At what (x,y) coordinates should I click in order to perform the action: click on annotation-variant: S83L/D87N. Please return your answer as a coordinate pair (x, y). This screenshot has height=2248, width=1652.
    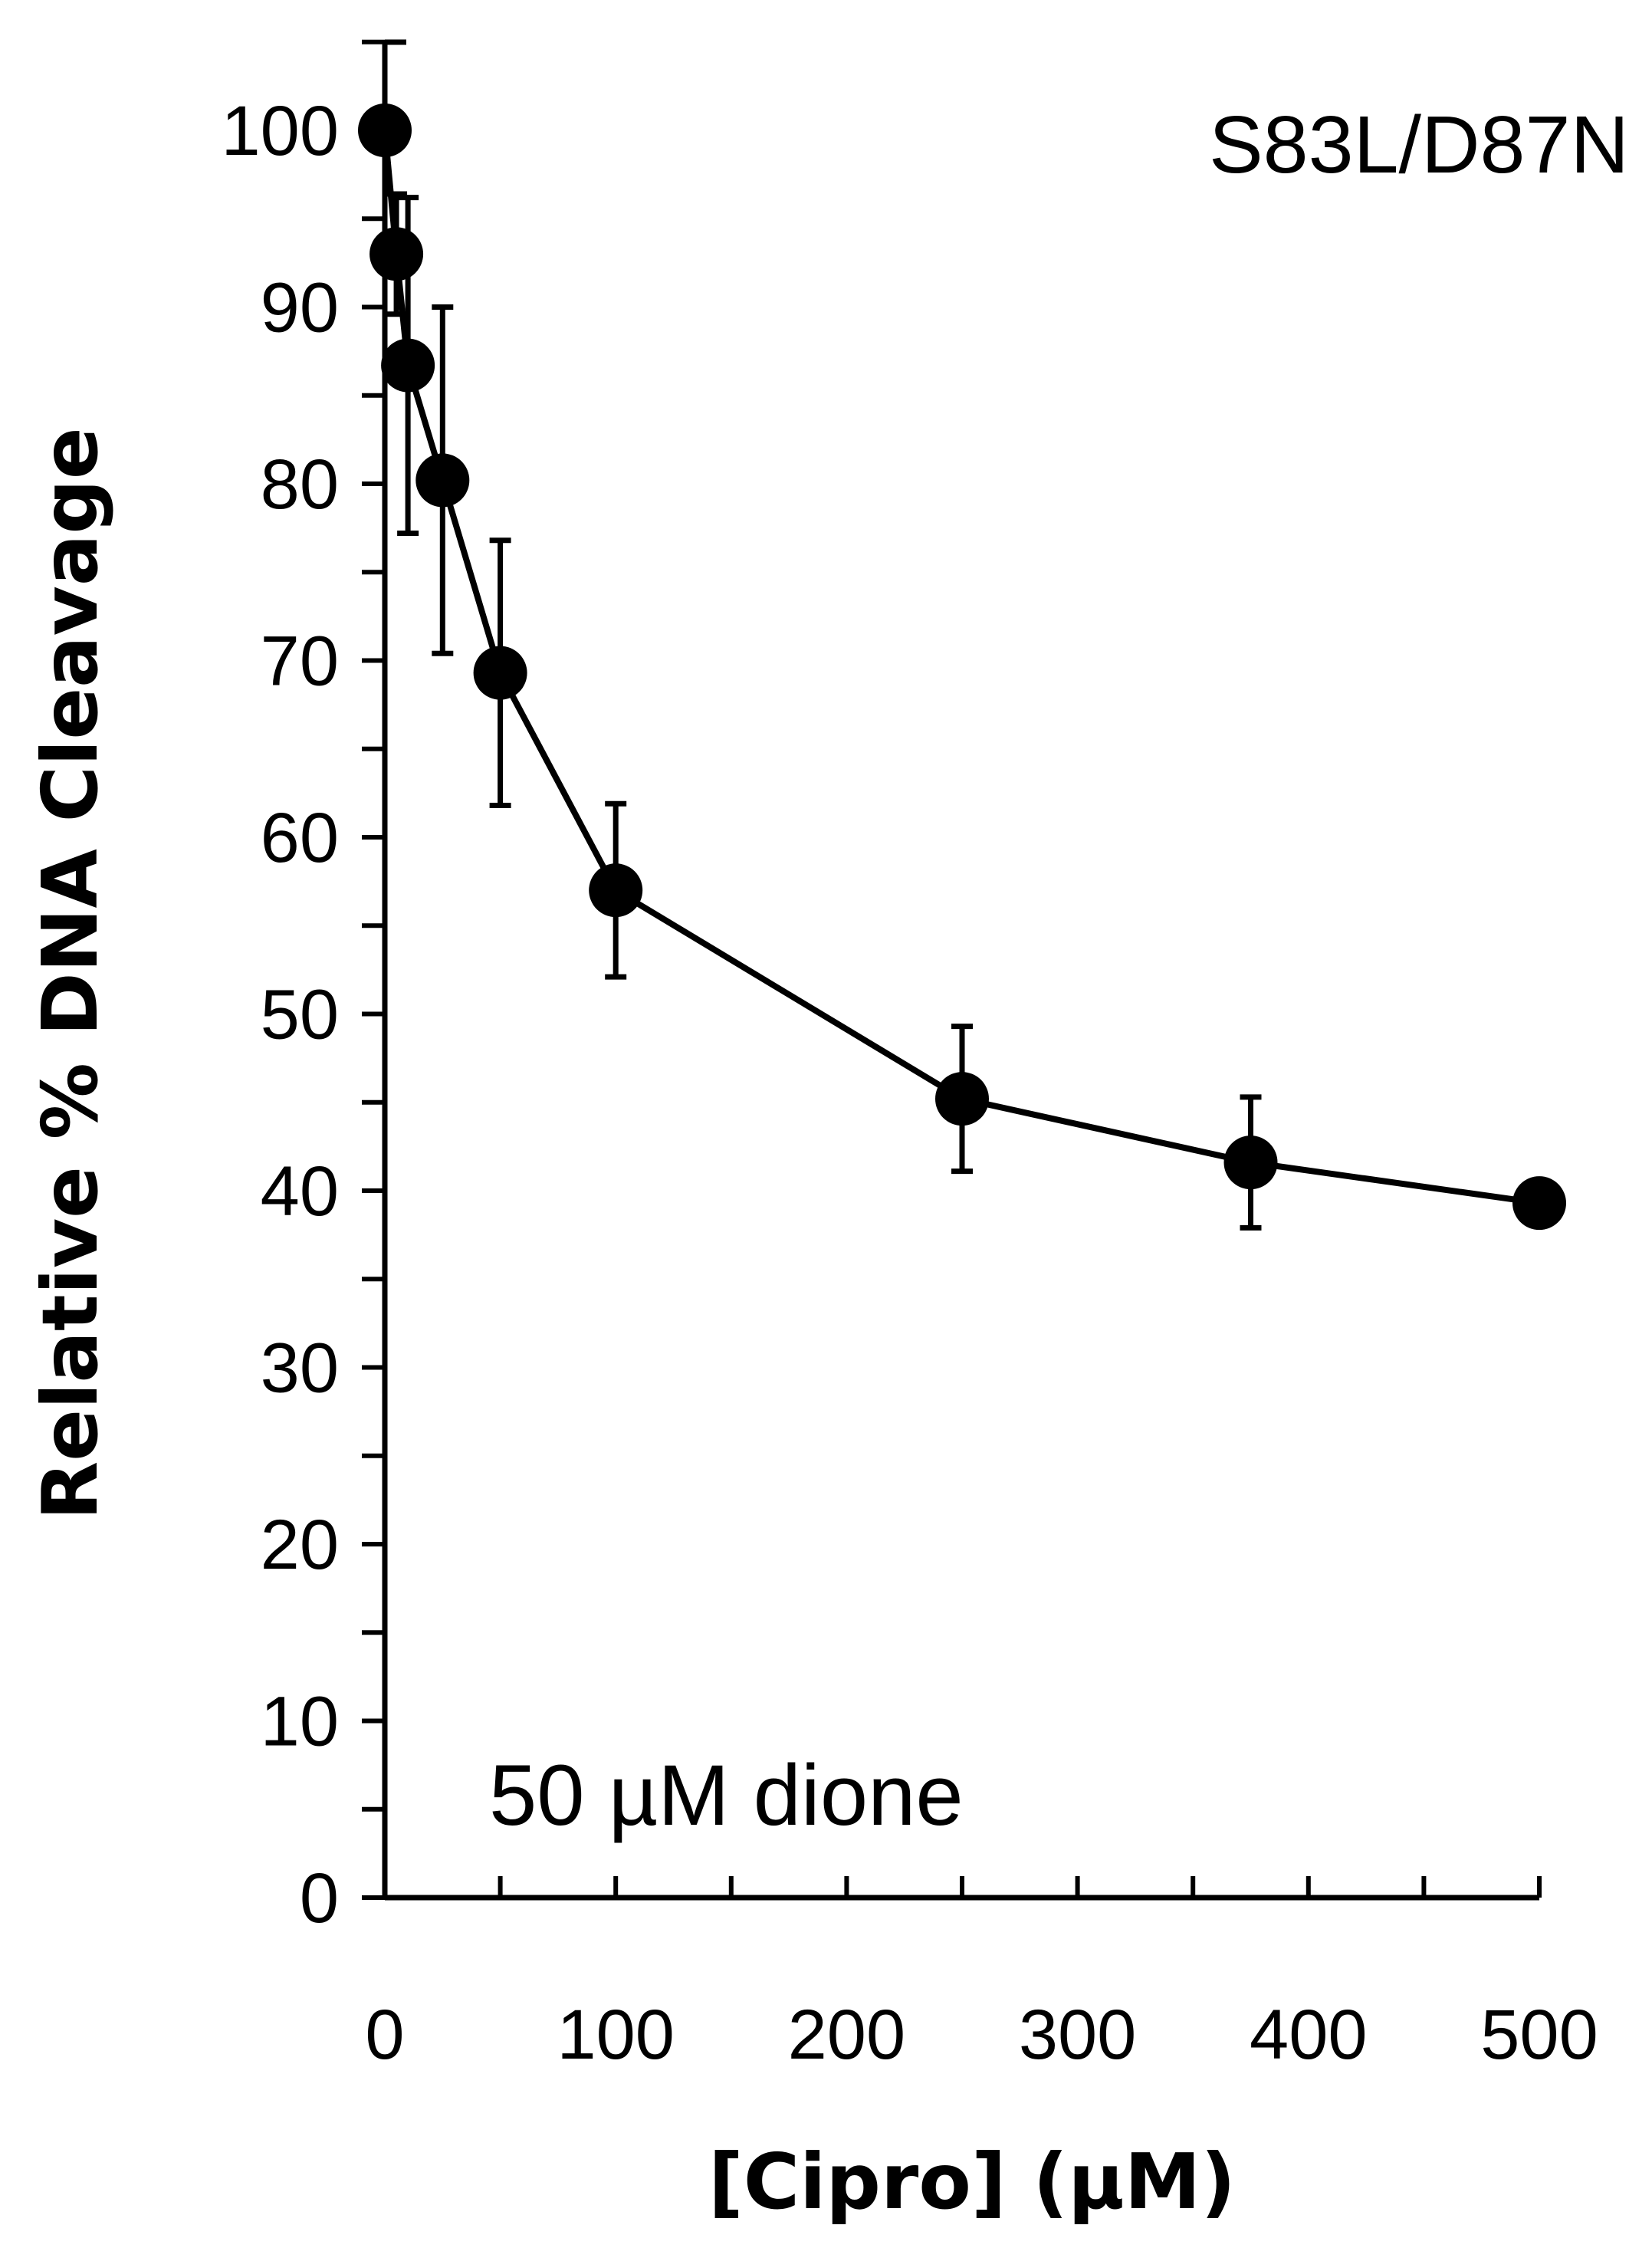
    Looking at the image, I should click on (1419, 145).